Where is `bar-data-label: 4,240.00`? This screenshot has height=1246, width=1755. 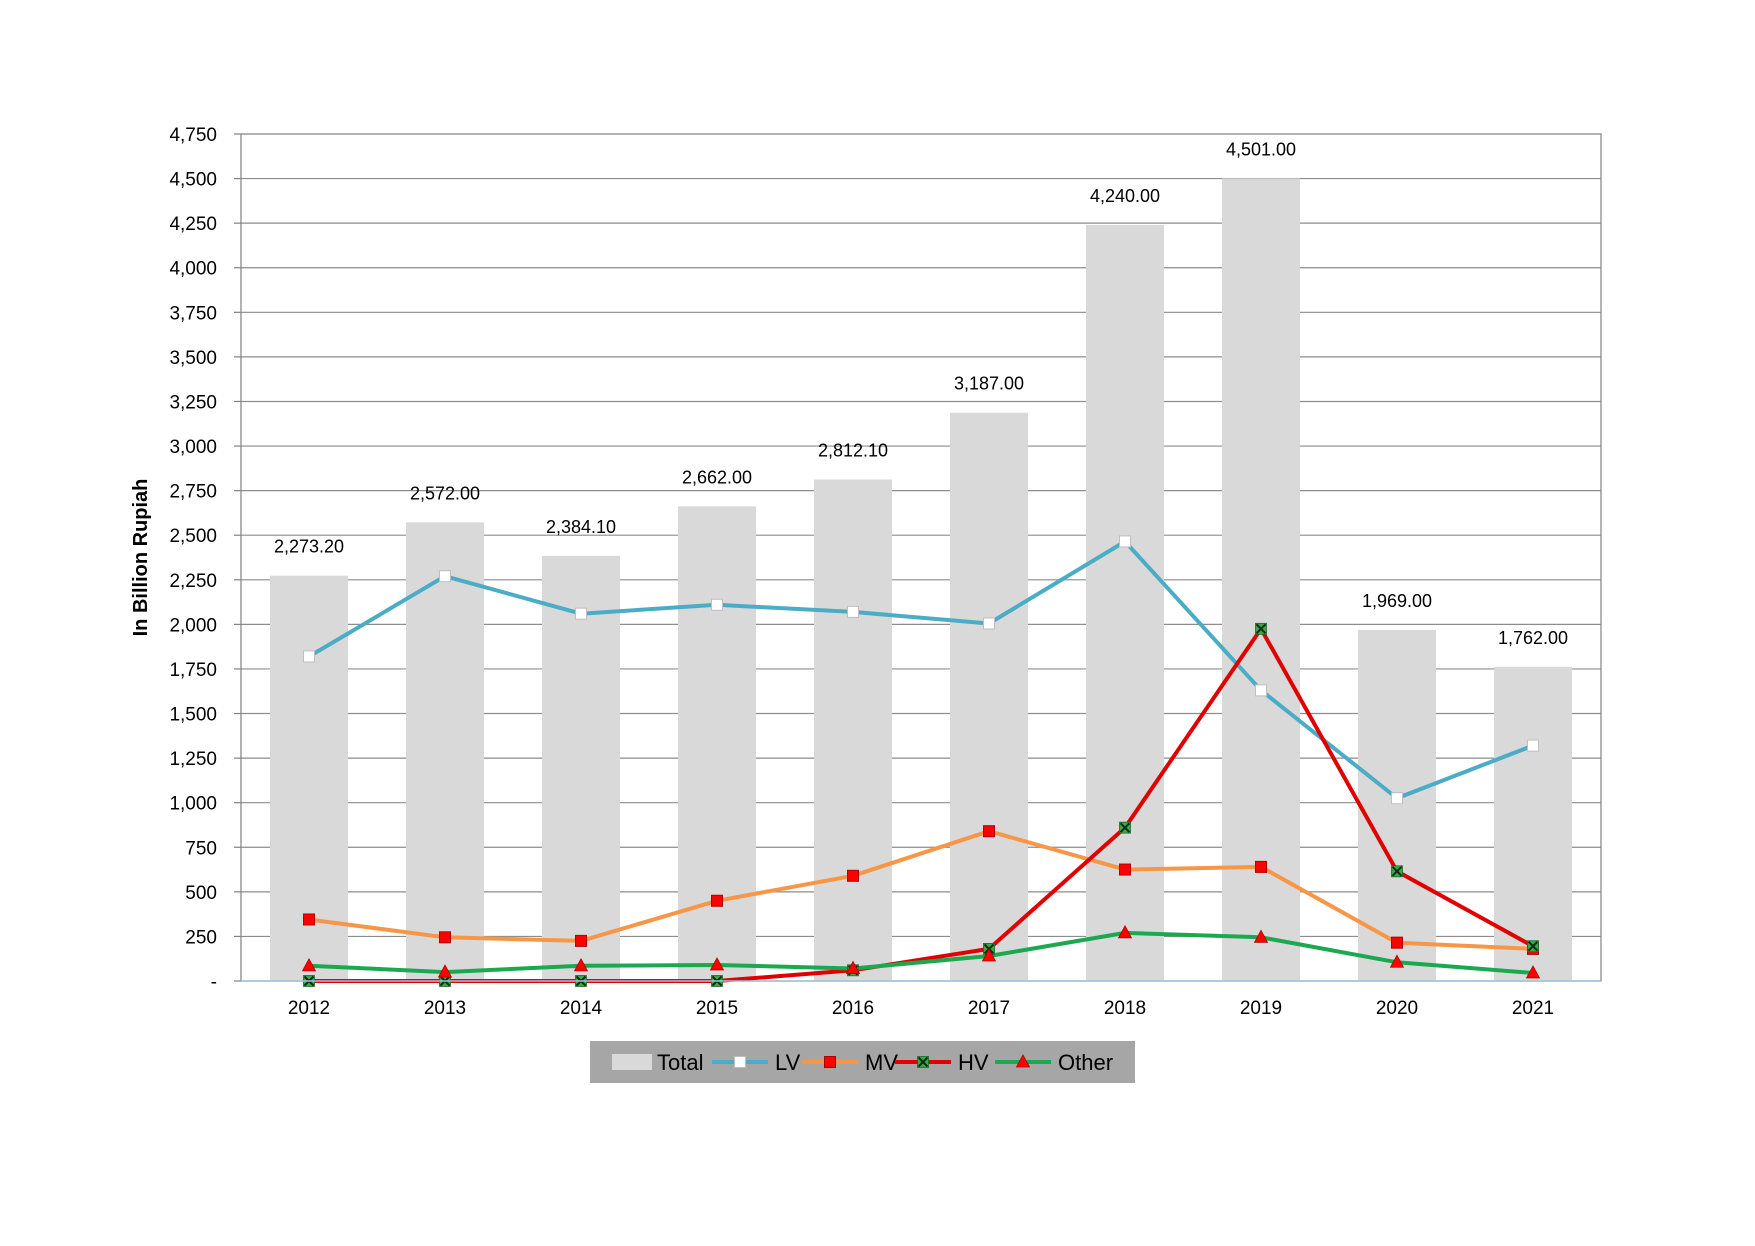
bar-data-label: 4,240.00 is located at coordinates (1125, 196).